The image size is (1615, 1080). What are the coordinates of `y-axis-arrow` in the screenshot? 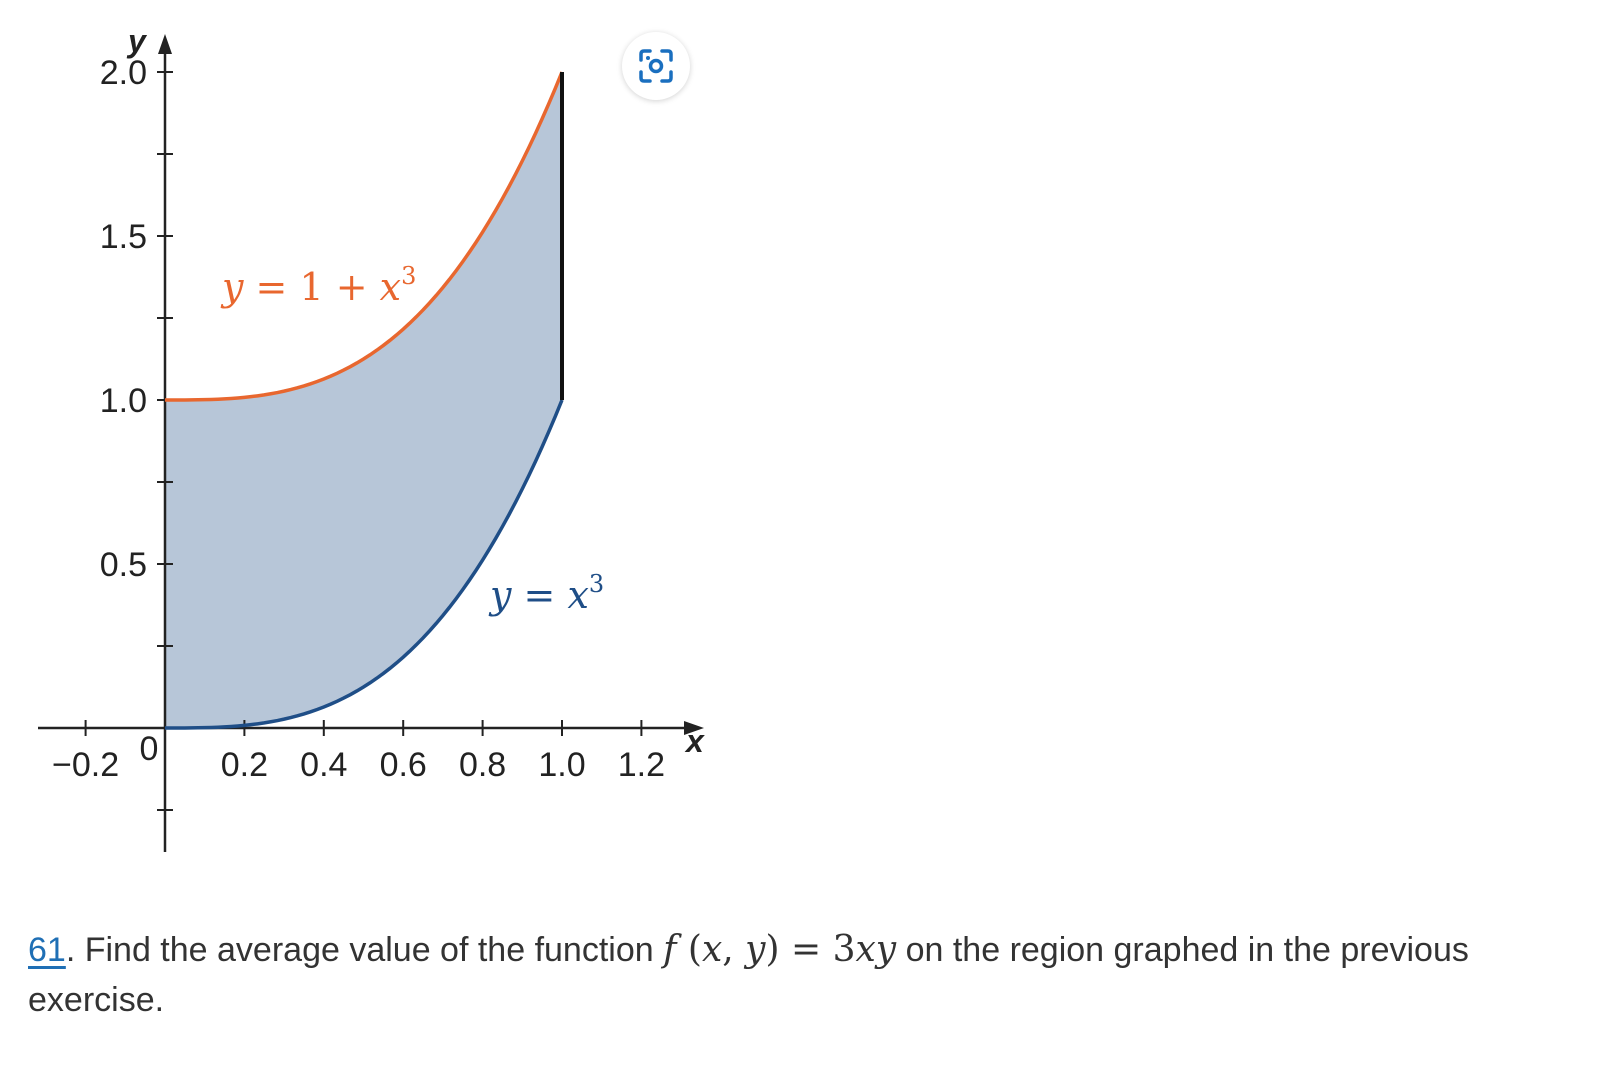 It's located at (165, 44).